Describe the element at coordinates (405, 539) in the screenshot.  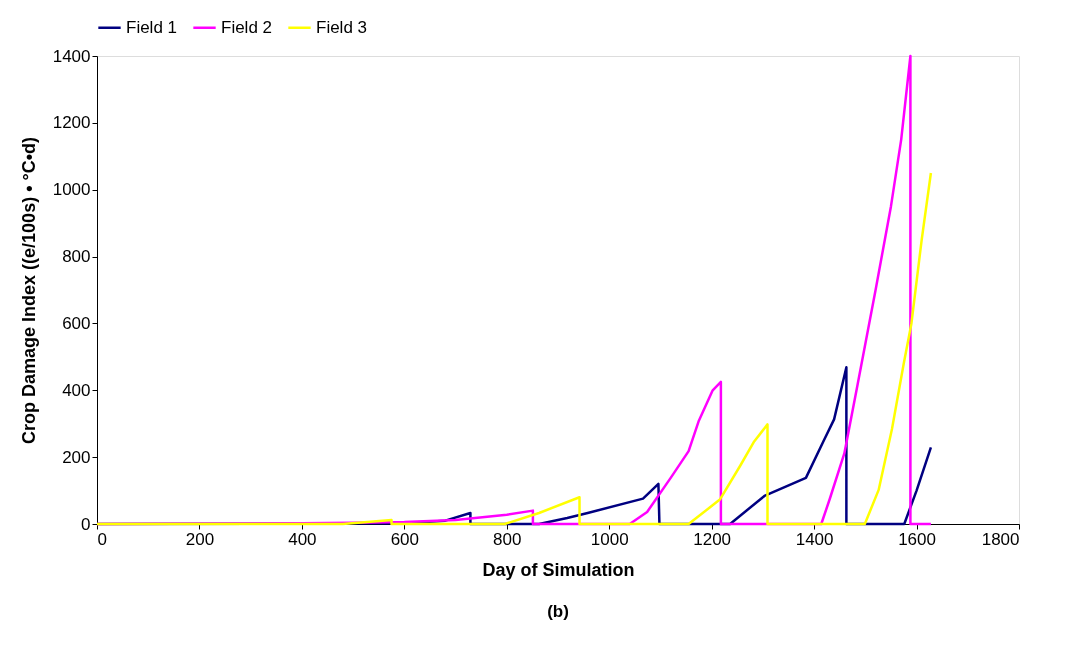
I see `x-tick-label: 600` at that location.